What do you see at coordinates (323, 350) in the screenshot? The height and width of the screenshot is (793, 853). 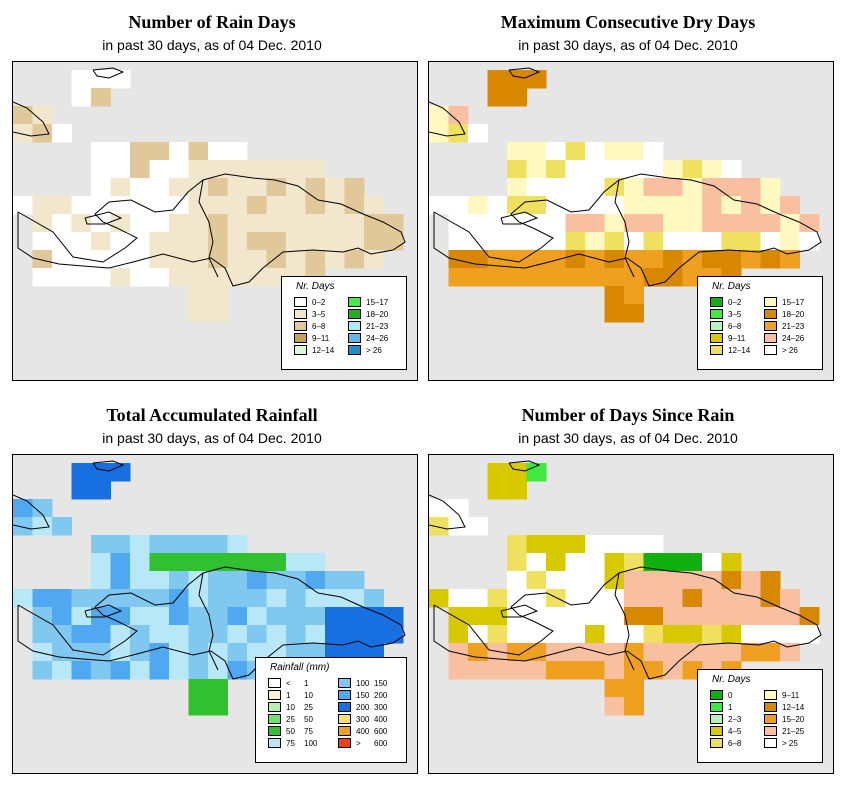 I see `legend-label: 12–14` at bounding box center [323, 350].